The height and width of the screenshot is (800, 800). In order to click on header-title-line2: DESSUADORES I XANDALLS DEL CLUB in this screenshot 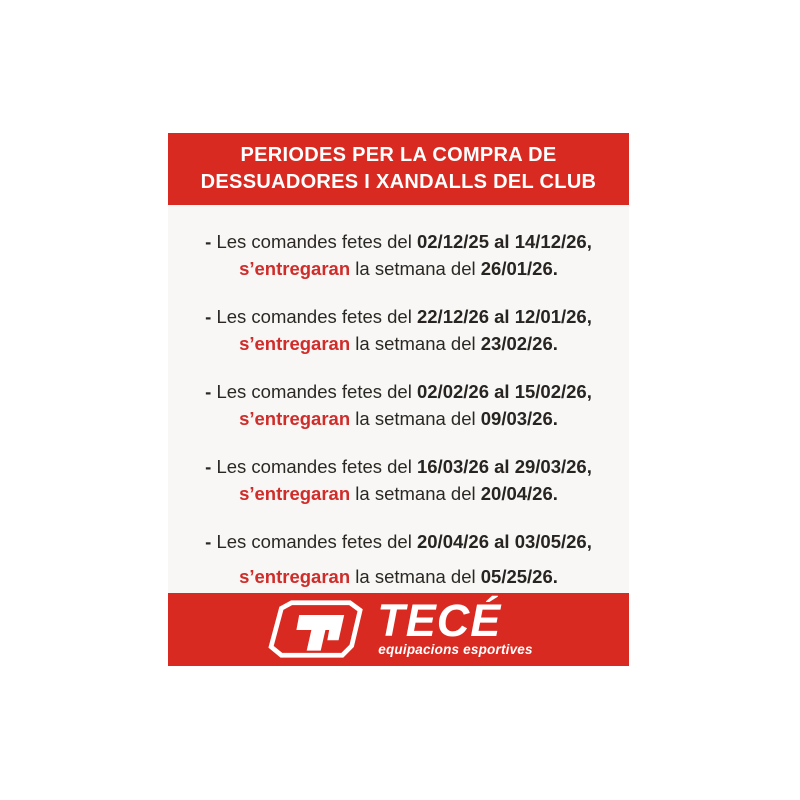, I will do `click(398, 182)`.